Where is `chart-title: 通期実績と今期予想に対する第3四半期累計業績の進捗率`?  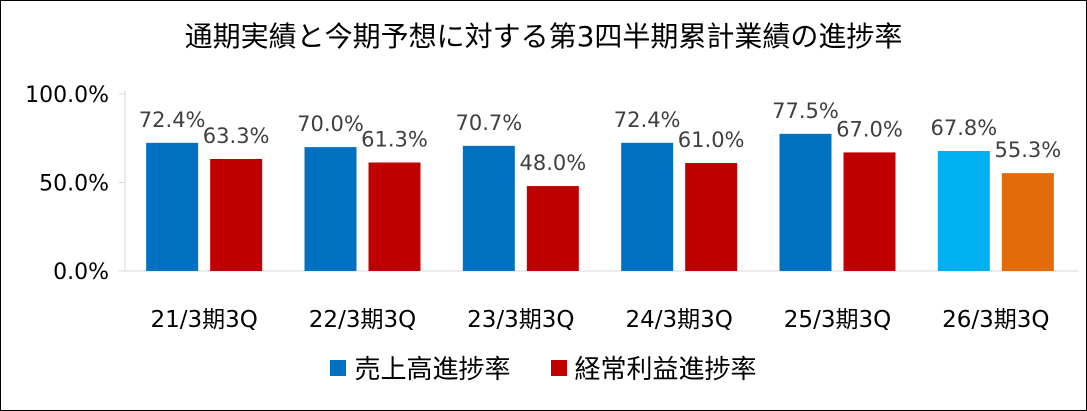
chart-title: 通期実績と今期予想に対する第3四半期累計業績の進捗率 is located at coordinates (543, 36).